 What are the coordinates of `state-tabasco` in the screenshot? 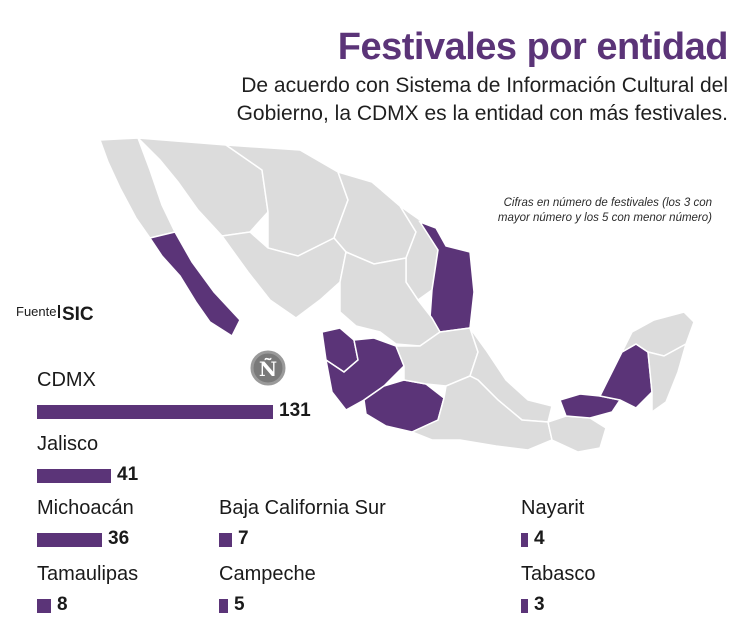 It's located at (590, 406).